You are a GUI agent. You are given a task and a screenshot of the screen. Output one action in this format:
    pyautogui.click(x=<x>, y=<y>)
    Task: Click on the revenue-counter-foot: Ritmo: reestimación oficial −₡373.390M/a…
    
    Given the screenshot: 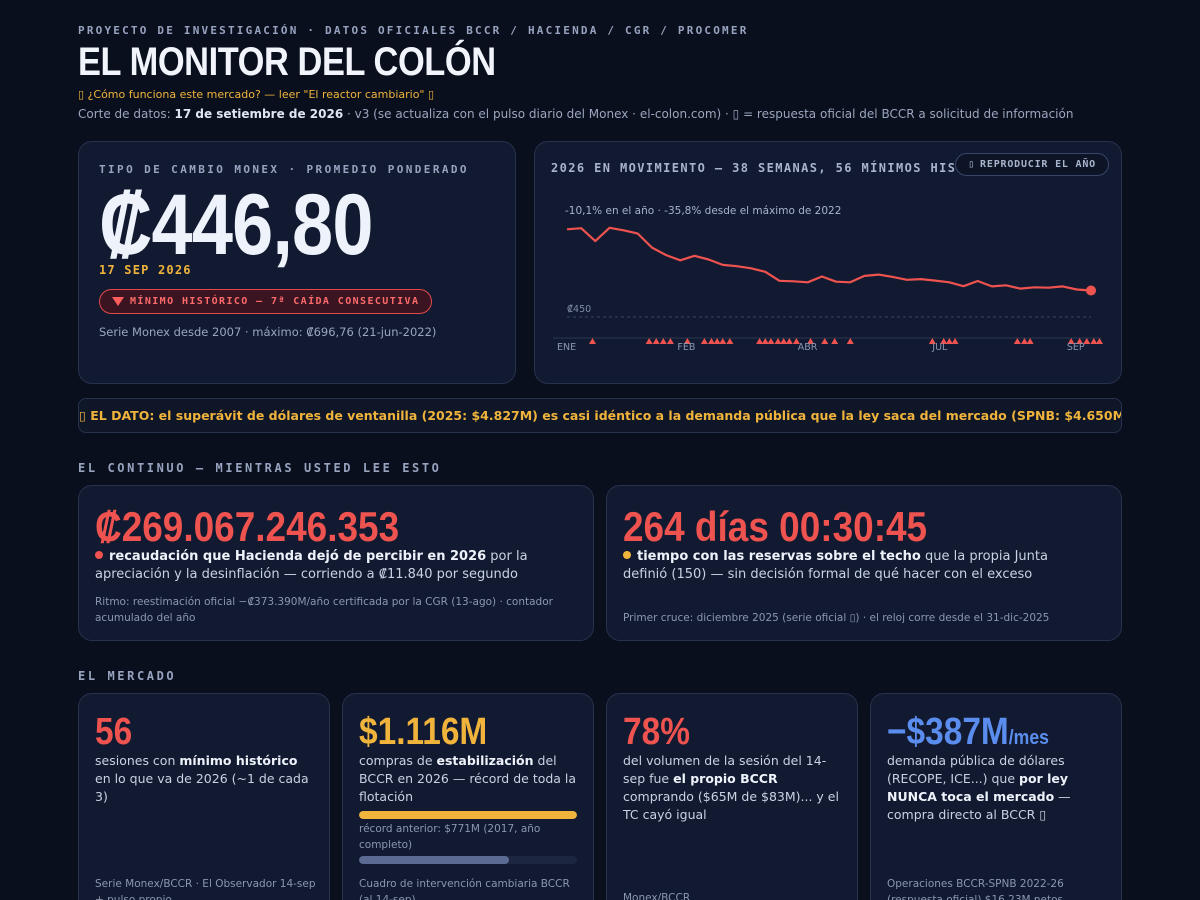 What is the action you would take?
    pyautogui.click(x=324, y=610)
    